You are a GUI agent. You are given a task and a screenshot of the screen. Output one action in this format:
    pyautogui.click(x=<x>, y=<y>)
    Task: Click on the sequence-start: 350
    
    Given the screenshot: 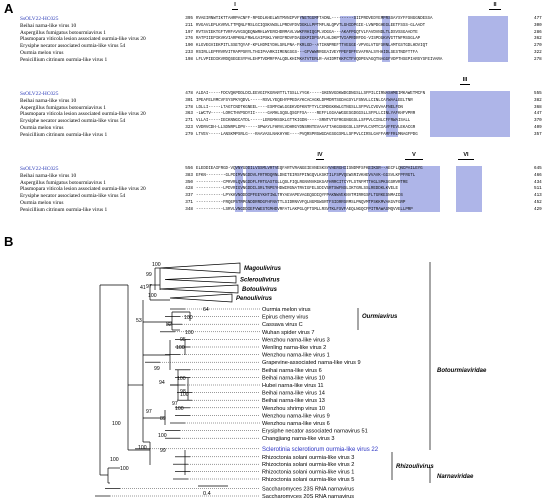 What is the action you would take?
    pyautogui.click(x=189, y=182)
    